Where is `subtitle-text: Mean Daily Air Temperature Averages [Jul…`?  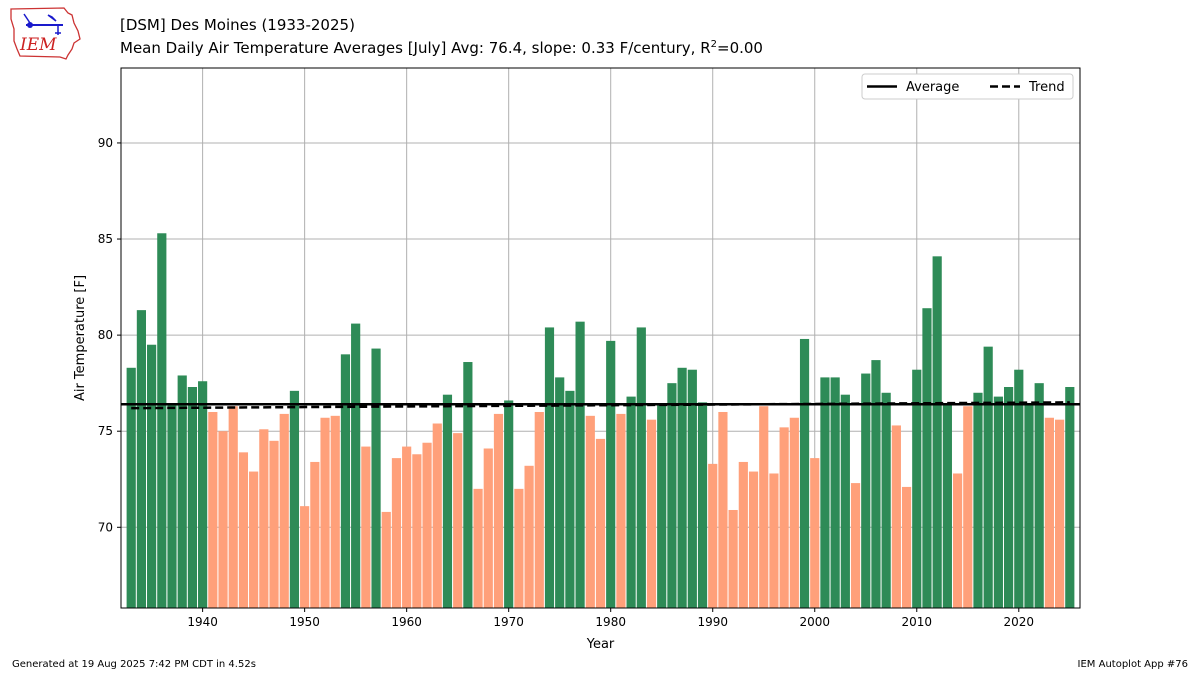 subtitle-text: Mean Daily Air Temperature Averages [Jul… is located at coordinates (415, 48).